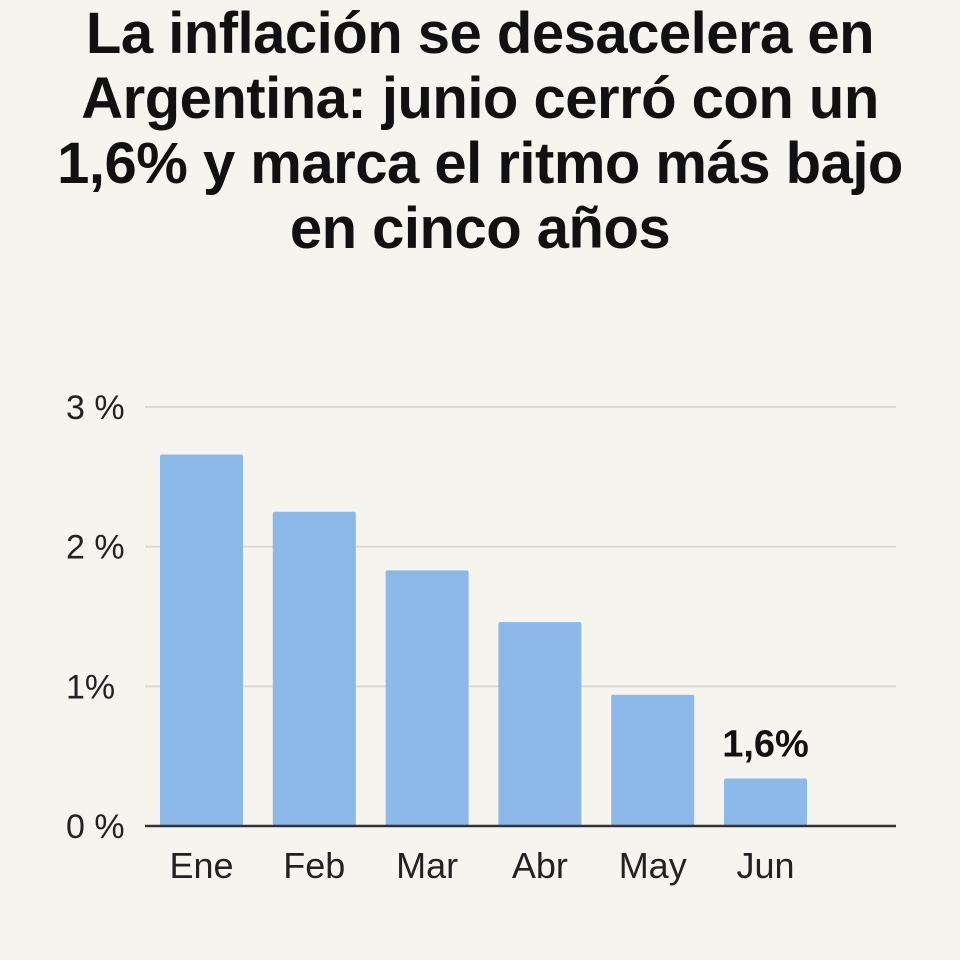  I want to click on x-category-label: Ene, so click(201, 865).